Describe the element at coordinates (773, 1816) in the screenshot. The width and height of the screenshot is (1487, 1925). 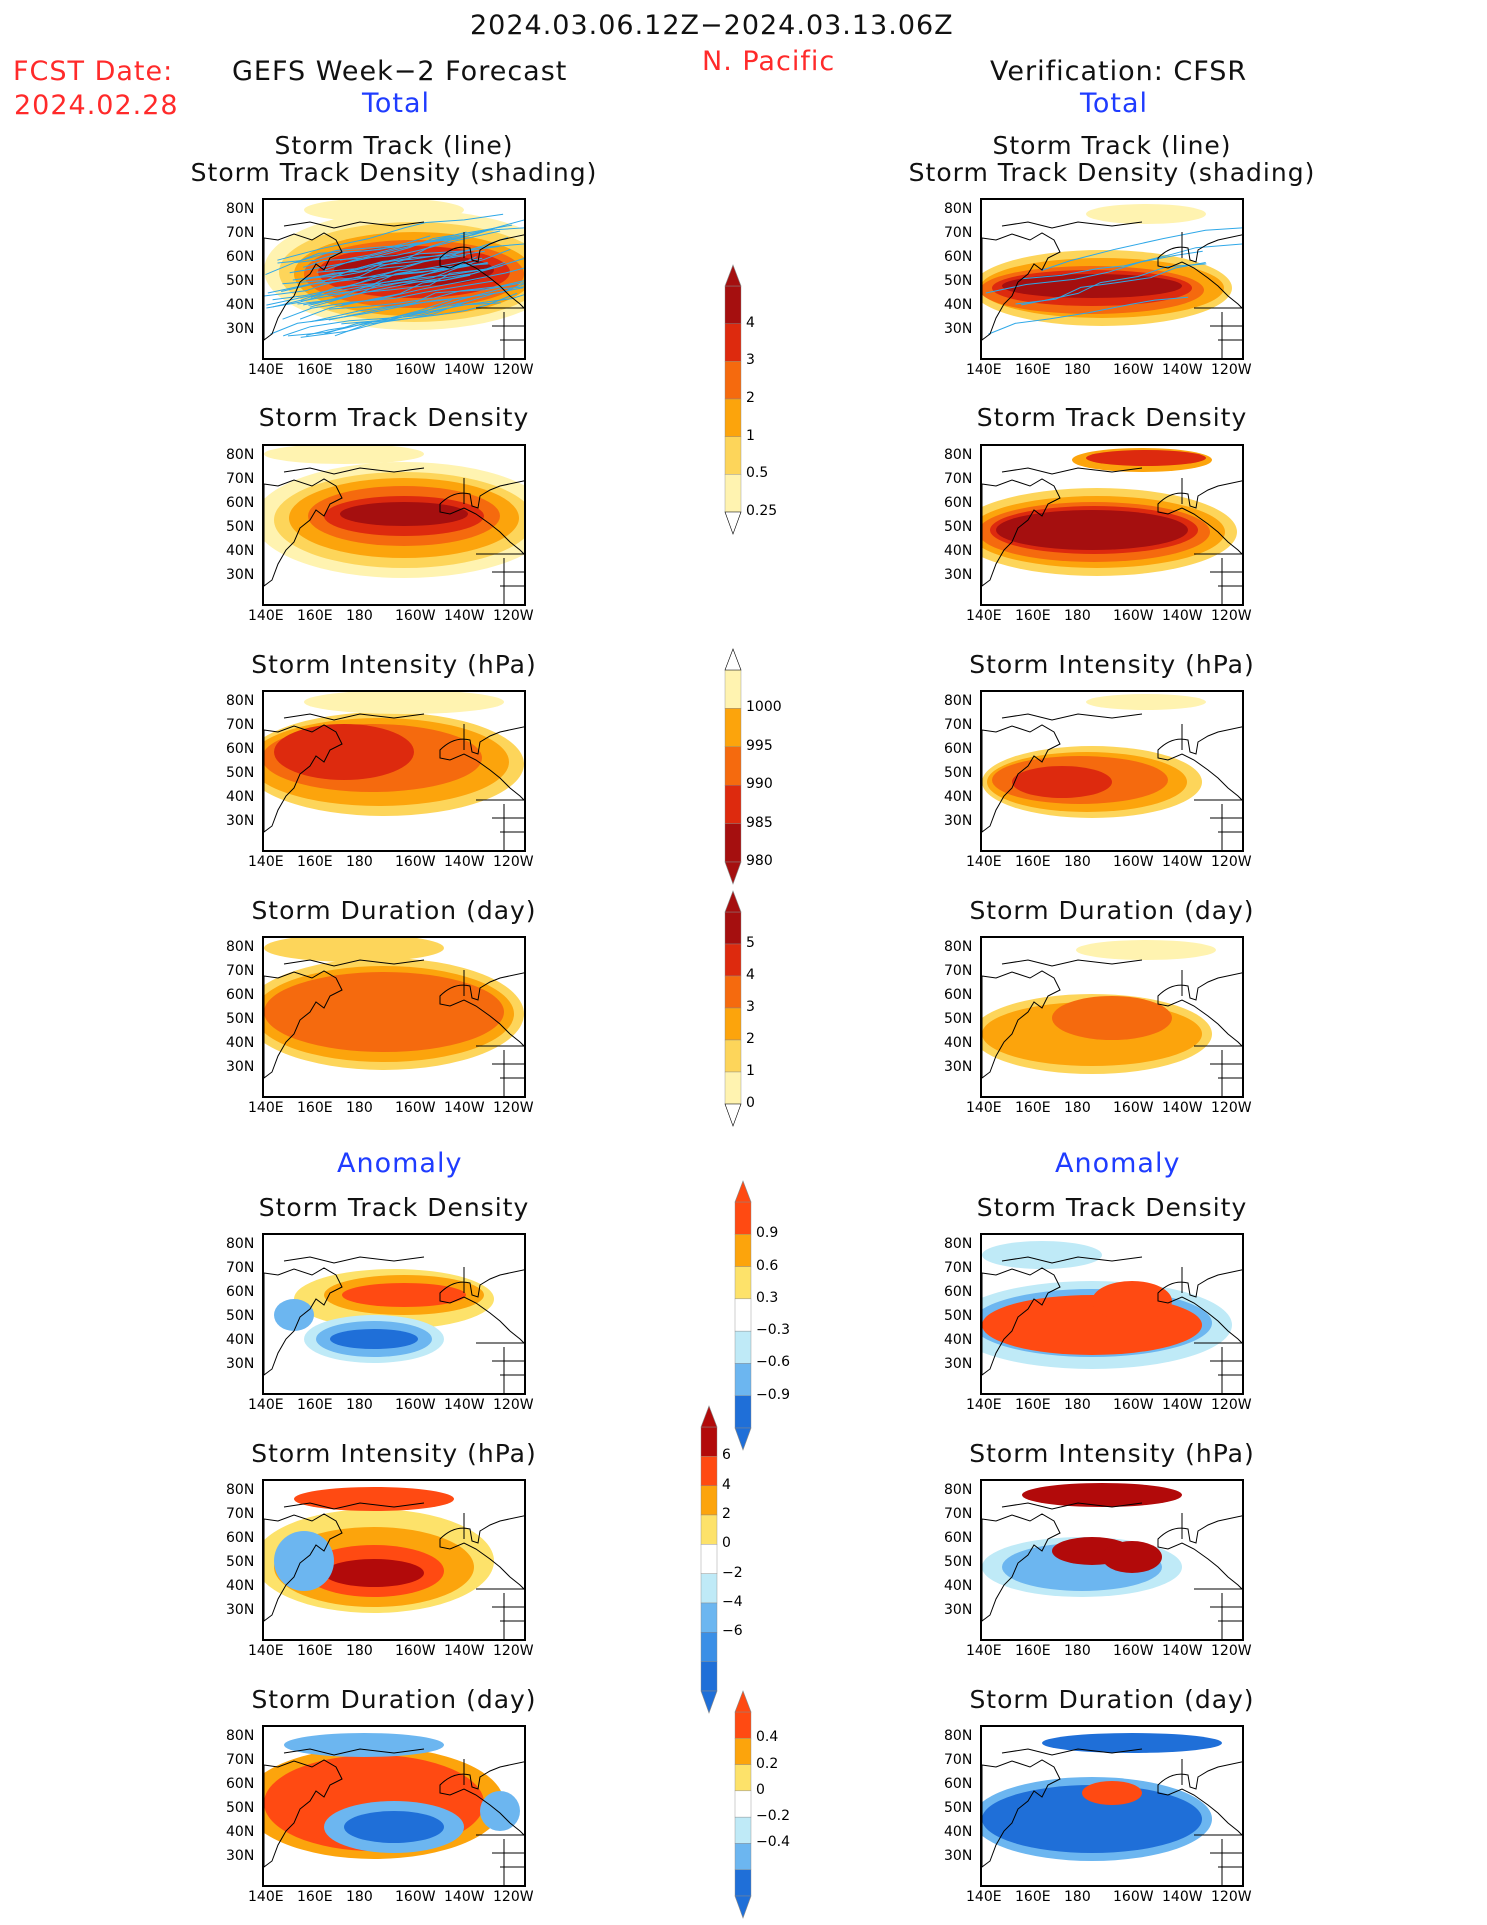
I see `colorbar-label: −0.2` at that location.